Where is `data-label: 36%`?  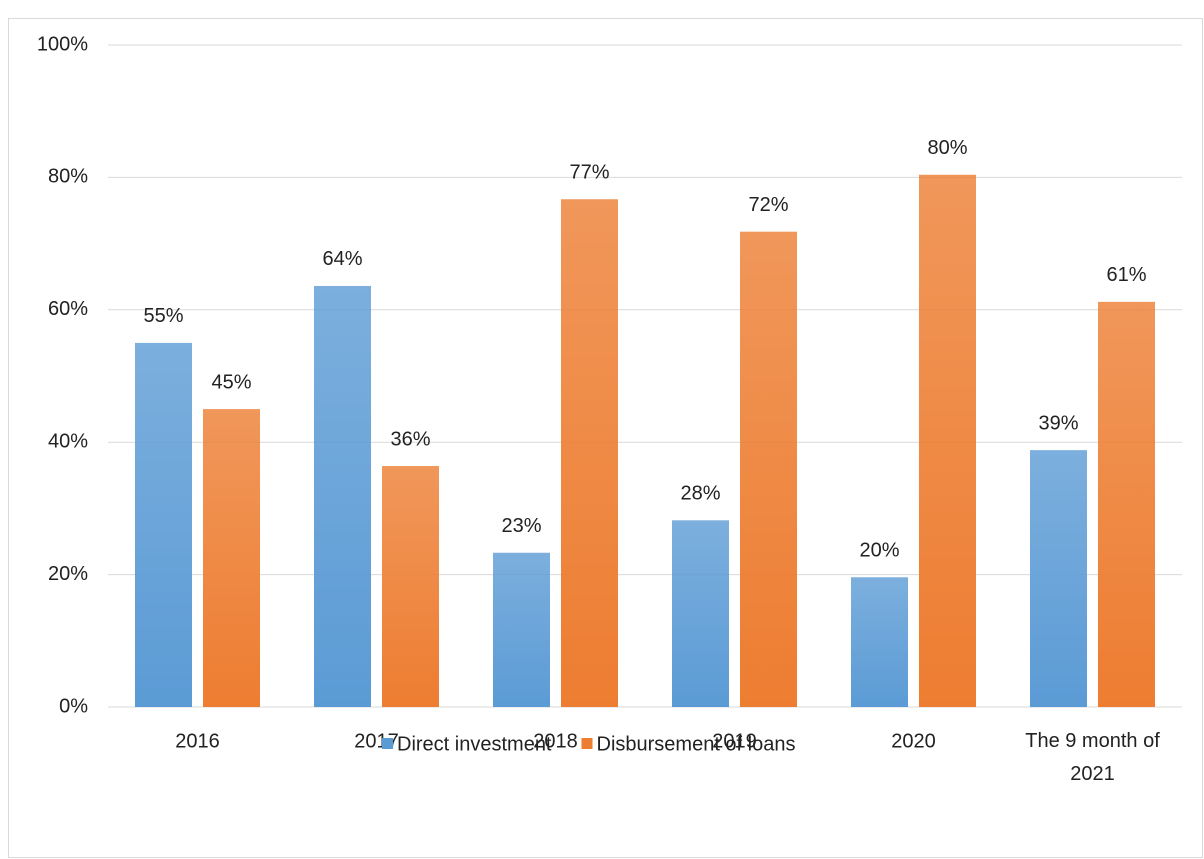
data-label: 36% is located at coordinates (410, 439).